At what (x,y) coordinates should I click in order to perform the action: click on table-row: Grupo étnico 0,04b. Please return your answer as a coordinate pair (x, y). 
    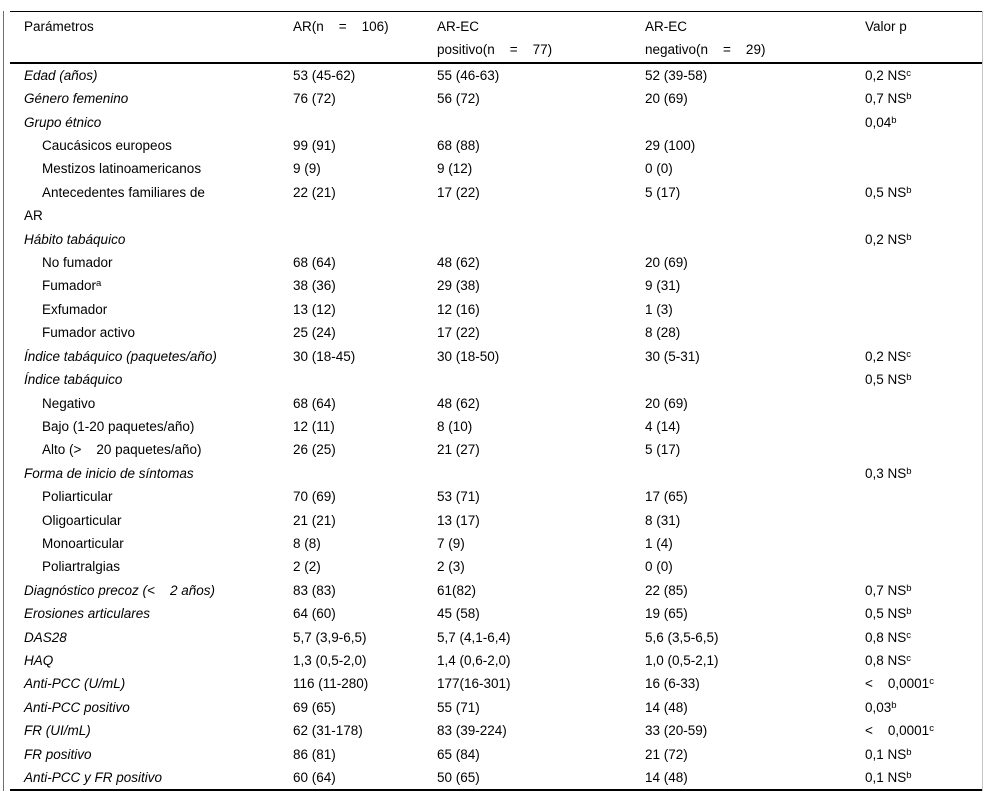
    Looking at the image, I should click on (496, 122).